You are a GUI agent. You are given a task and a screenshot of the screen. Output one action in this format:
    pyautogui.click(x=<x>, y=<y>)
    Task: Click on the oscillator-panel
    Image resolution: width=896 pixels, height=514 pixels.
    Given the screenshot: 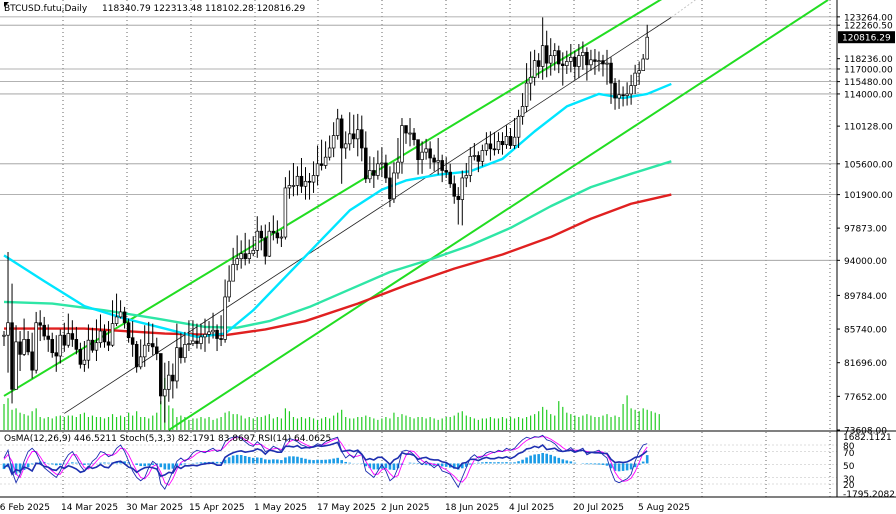 What is the action you would take?
    pyautogui.click(x=448, y=460)
    